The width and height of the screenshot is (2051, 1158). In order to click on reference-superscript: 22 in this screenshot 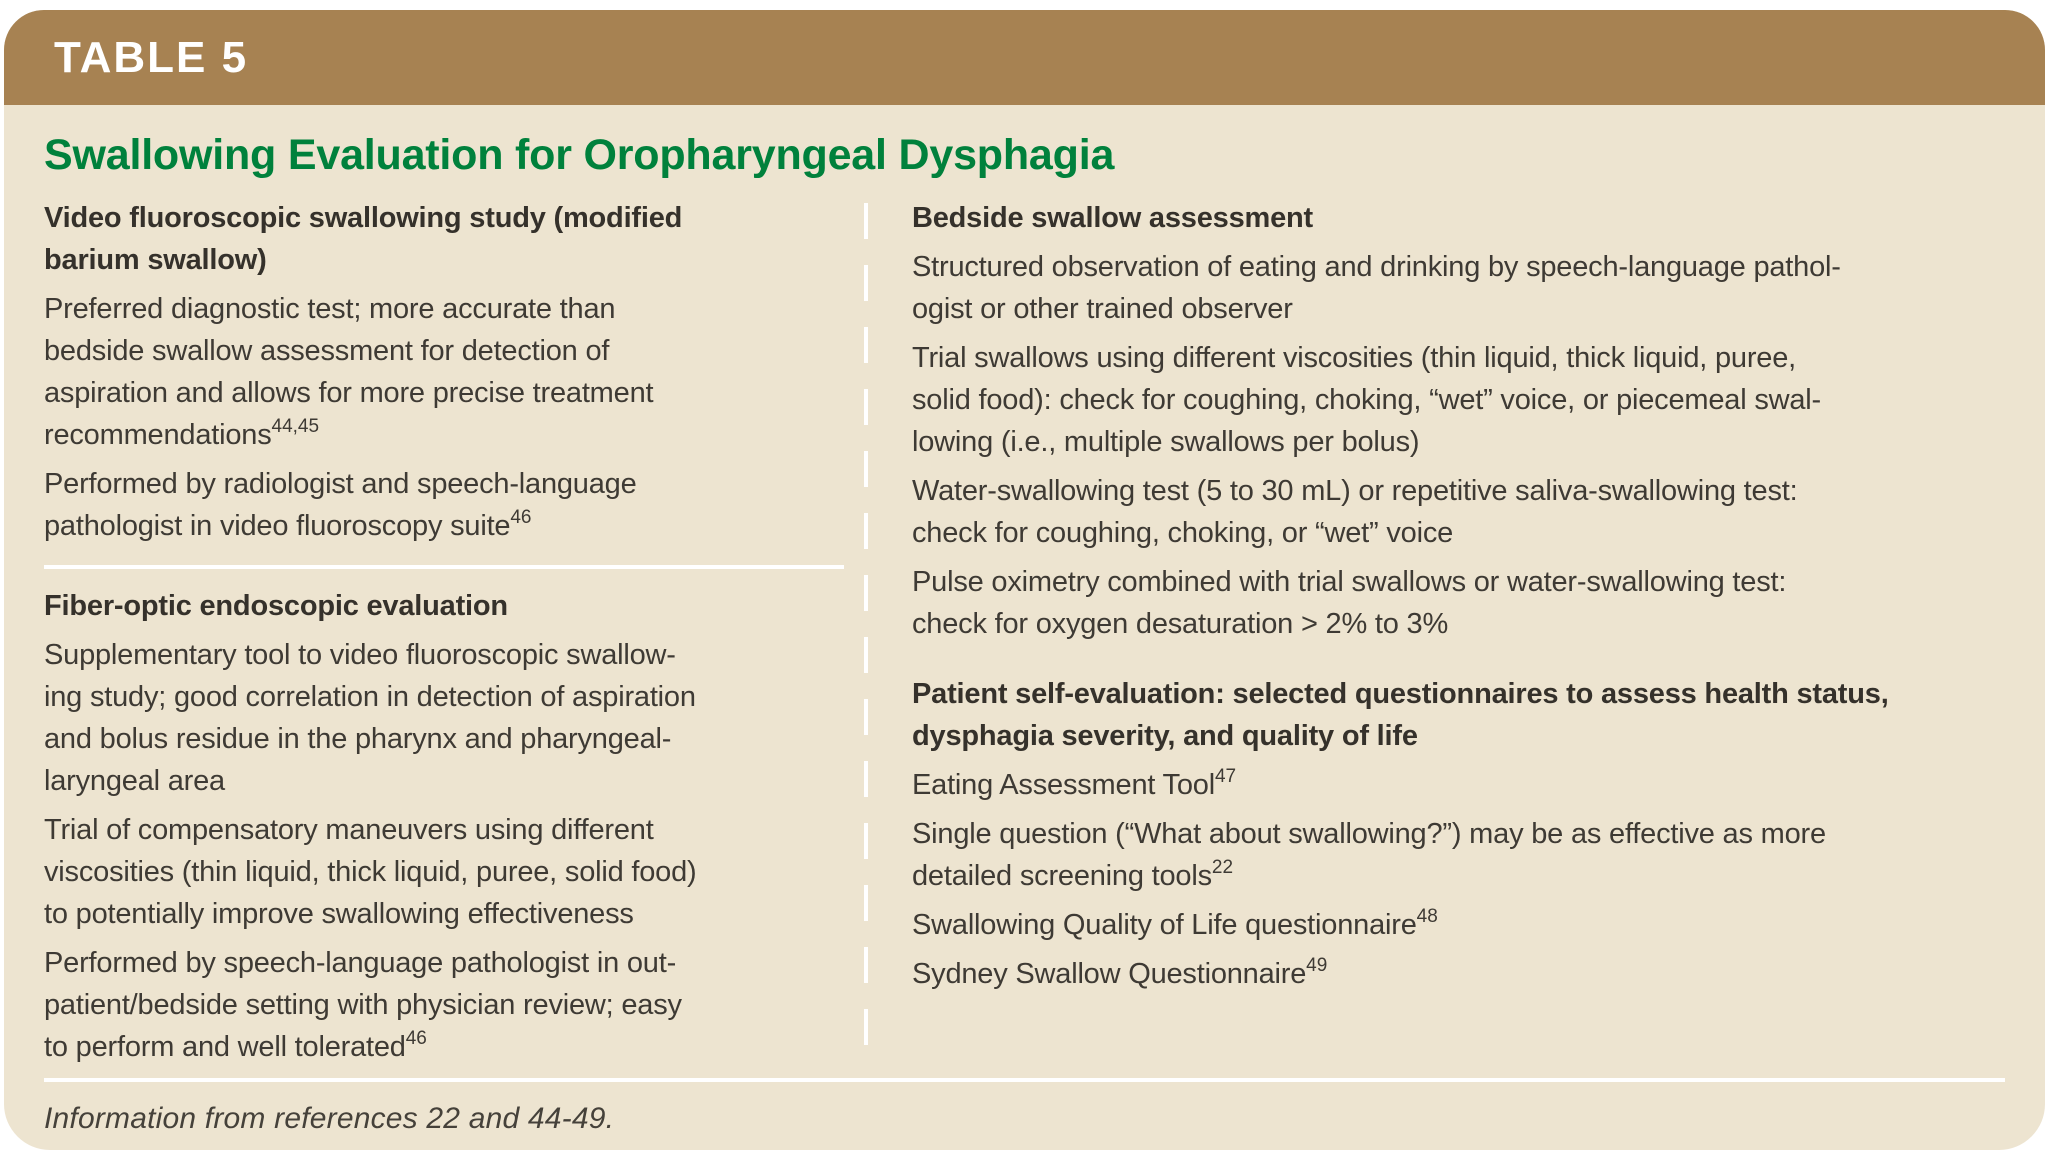, I will do `click(1222, 867)`.